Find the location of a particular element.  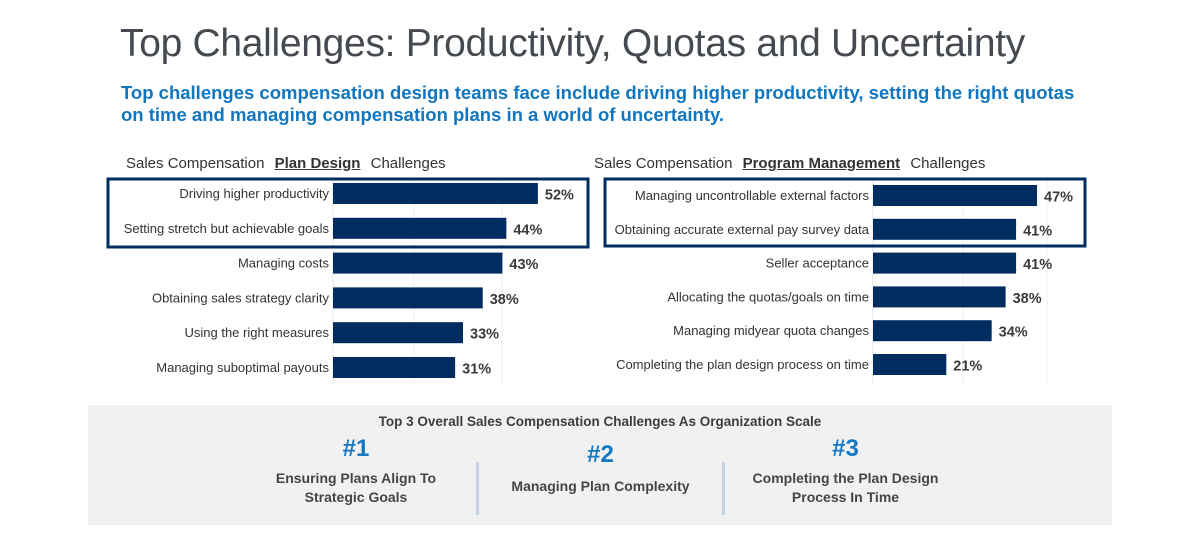

category-label: Using the right measures is located at coordinates (256, 332).